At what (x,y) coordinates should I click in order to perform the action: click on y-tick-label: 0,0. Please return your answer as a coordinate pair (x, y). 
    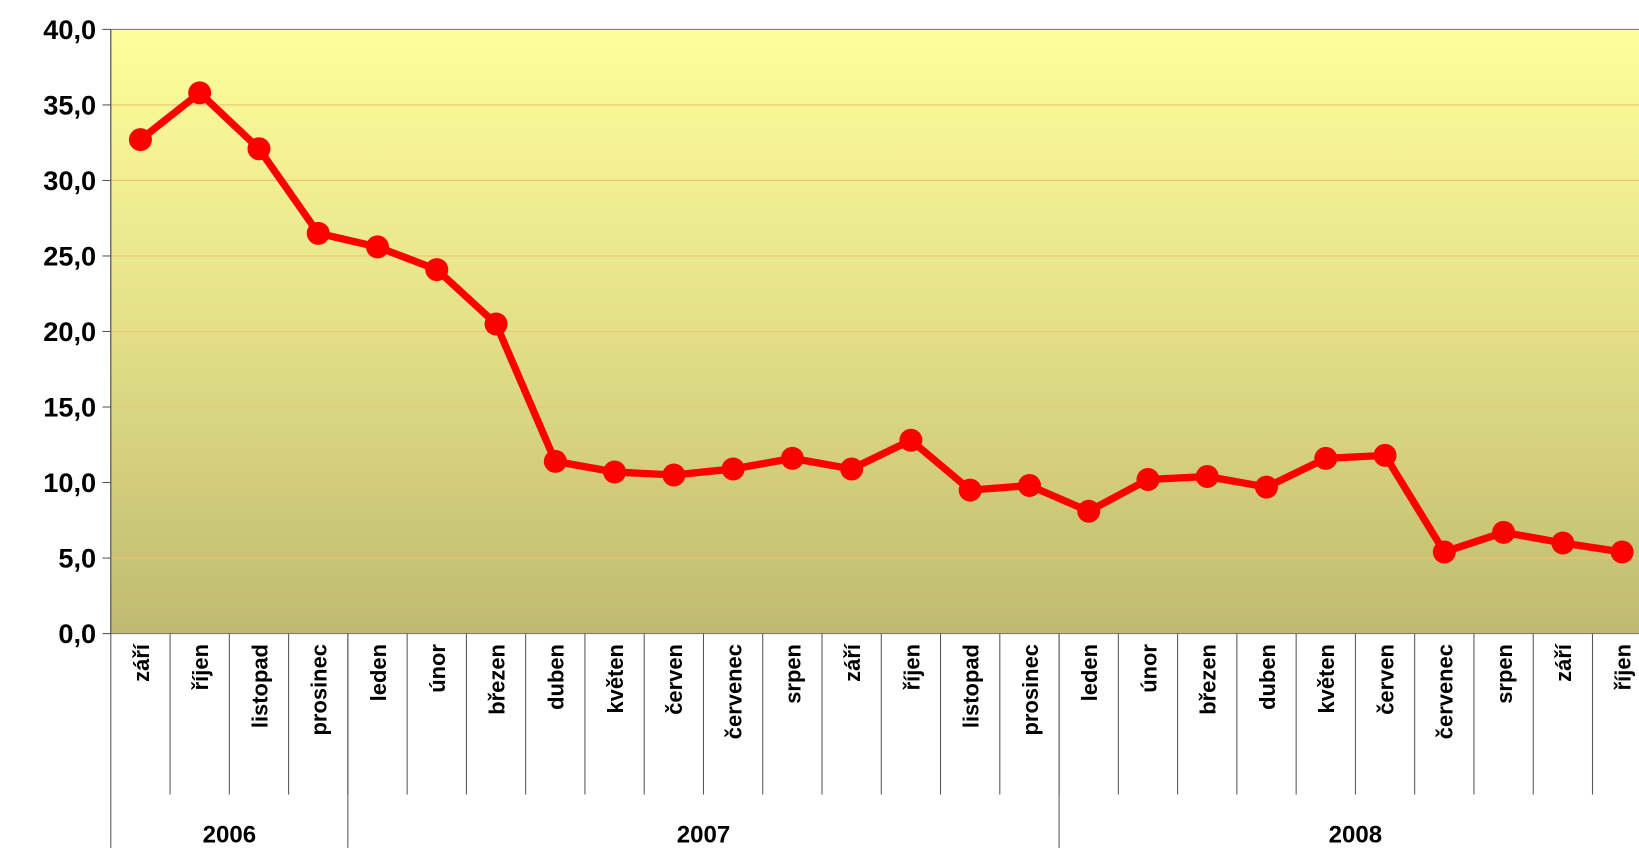
    Looking at the image, I should click on (77, 633).